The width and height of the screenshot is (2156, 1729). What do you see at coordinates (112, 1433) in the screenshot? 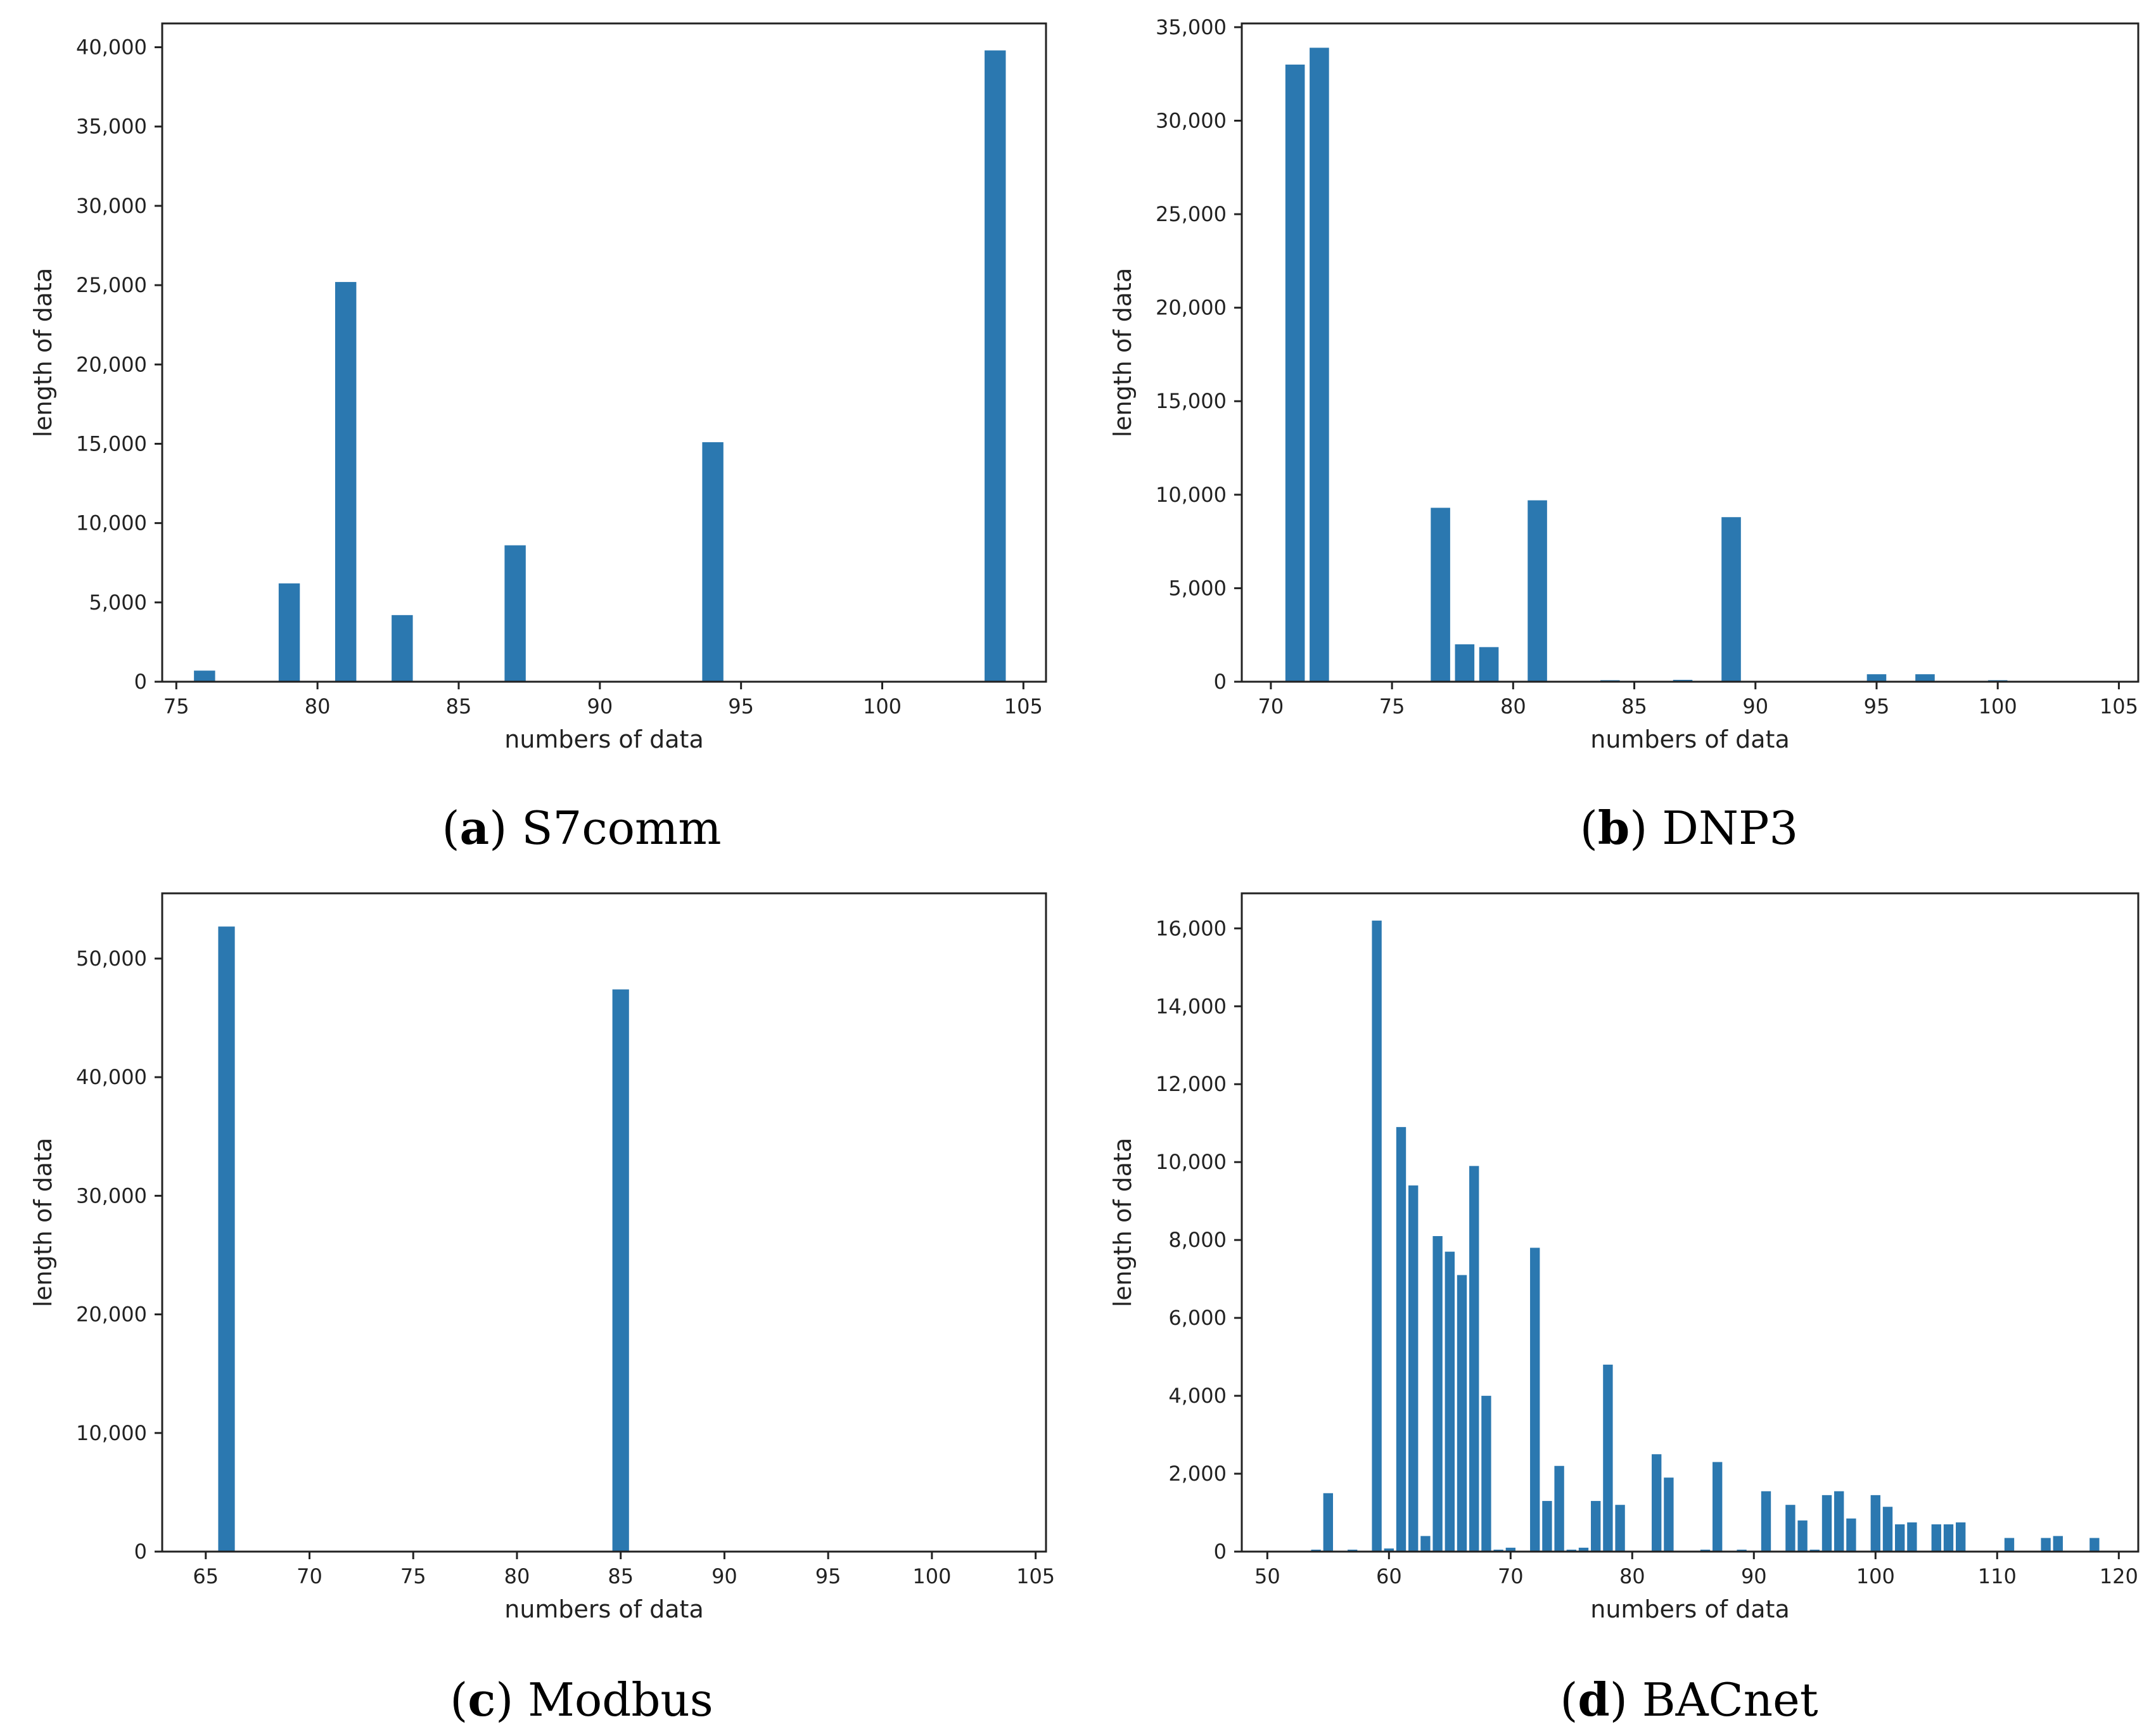
I see `panel-c-y-tick-label: 10,000` at bounding box center [112, 1433].